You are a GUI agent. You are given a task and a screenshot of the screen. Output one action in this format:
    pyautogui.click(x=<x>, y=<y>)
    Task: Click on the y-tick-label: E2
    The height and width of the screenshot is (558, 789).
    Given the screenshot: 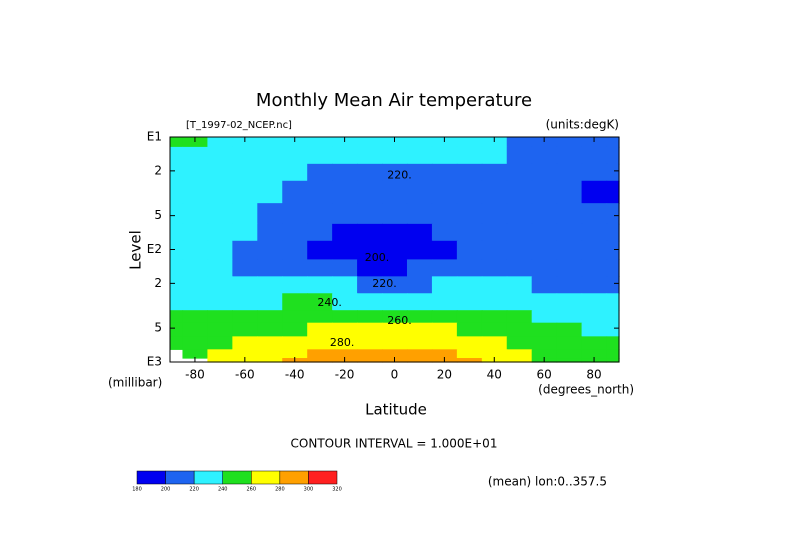 What is the action you would take?
    pyautogui.click(x=154, y=249)
    